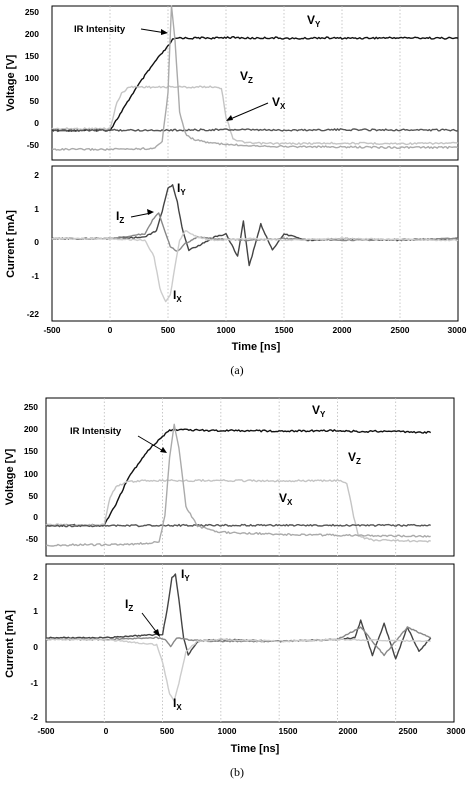 The height and width of the screenshot is (785, 474). What do you see at coordinates (34, 717) in the screenshot?
I see `ytick-label: -2` at bounding box center [34, 717].